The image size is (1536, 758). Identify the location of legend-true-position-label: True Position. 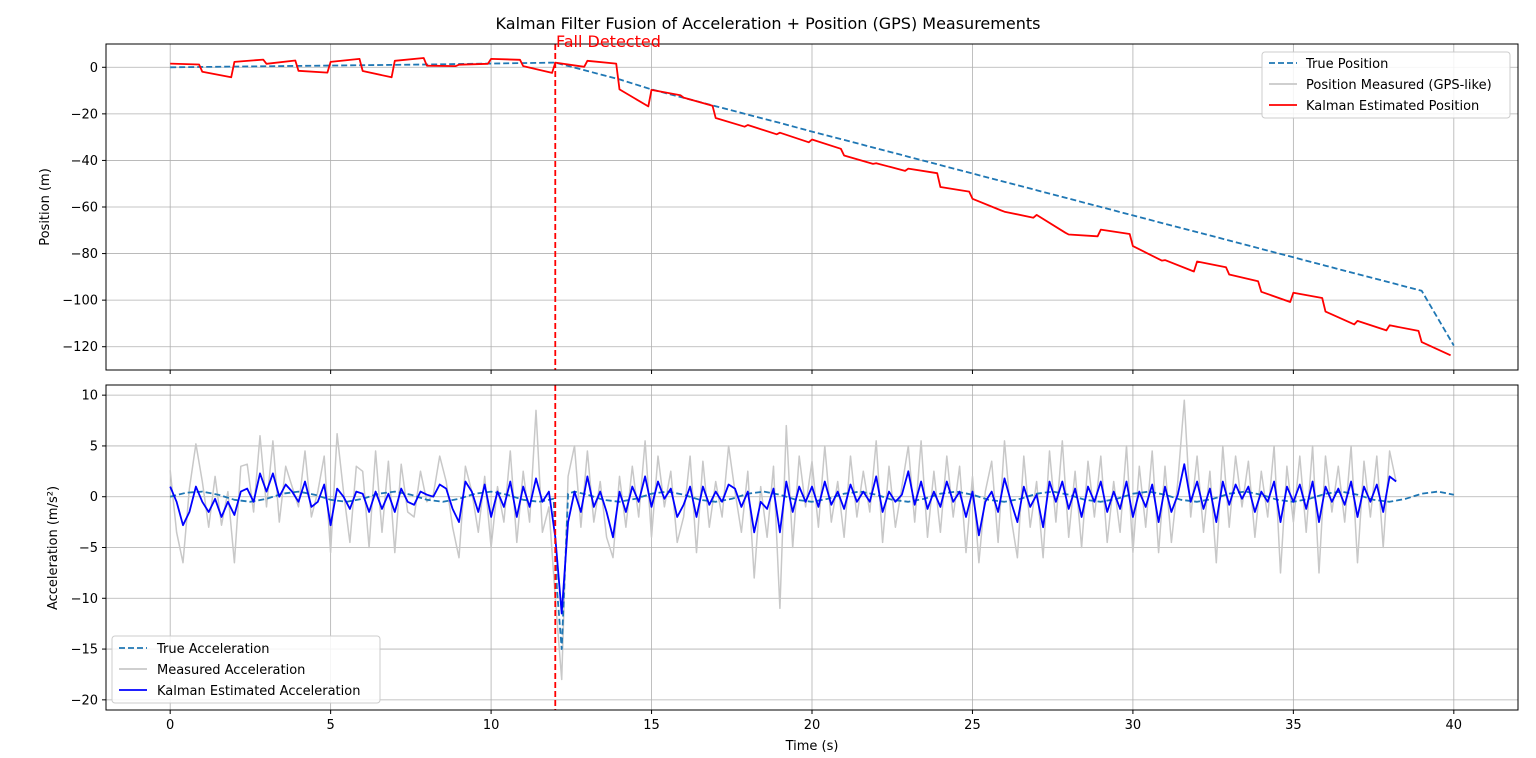
(1346, 64).